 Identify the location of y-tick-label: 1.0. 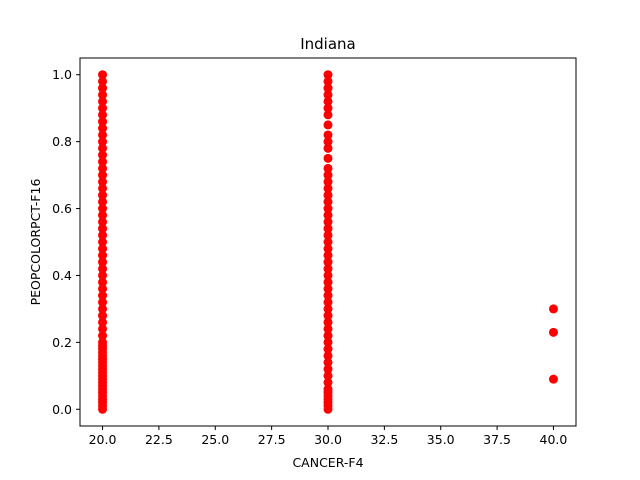
(62, 74).